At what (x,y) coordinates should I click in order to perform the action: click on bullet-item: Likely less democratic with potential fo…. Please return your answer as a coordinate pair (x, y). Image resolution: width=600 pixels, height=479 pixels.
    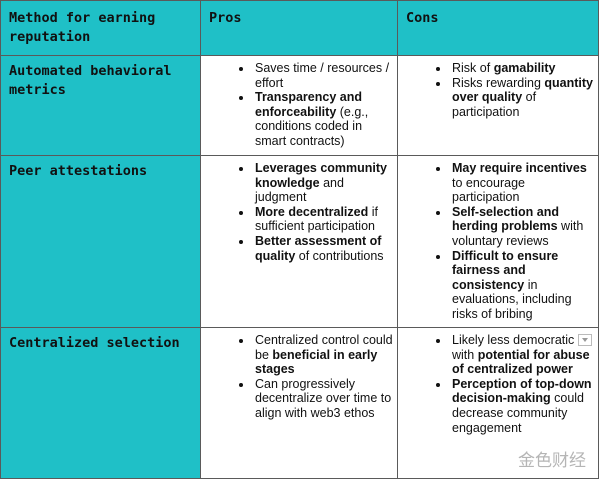
    Looking at the image, I should click on (522, 355).